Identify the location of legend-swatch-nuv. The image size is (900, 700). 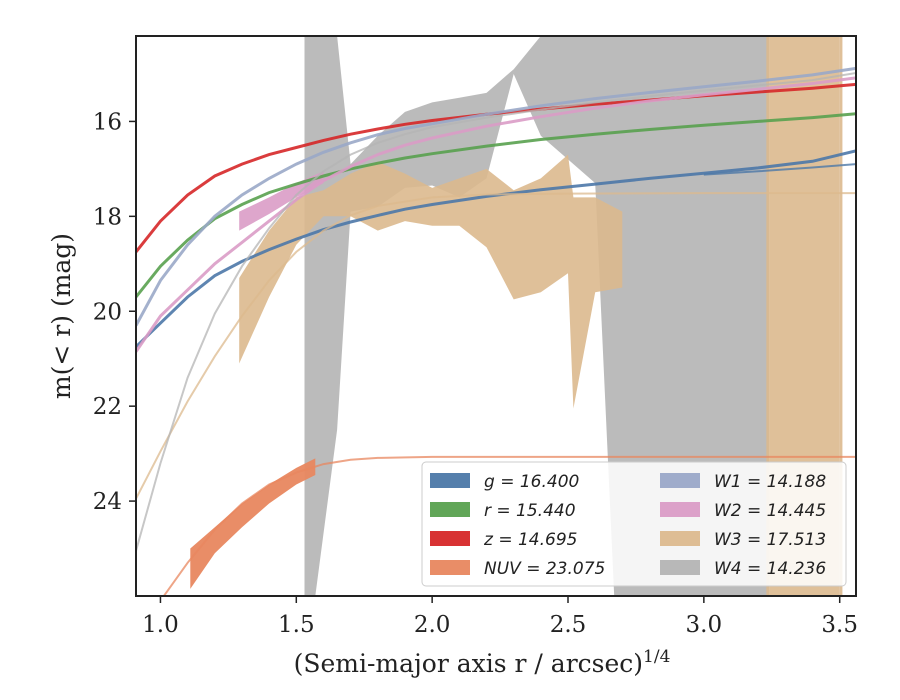
(450, 567).